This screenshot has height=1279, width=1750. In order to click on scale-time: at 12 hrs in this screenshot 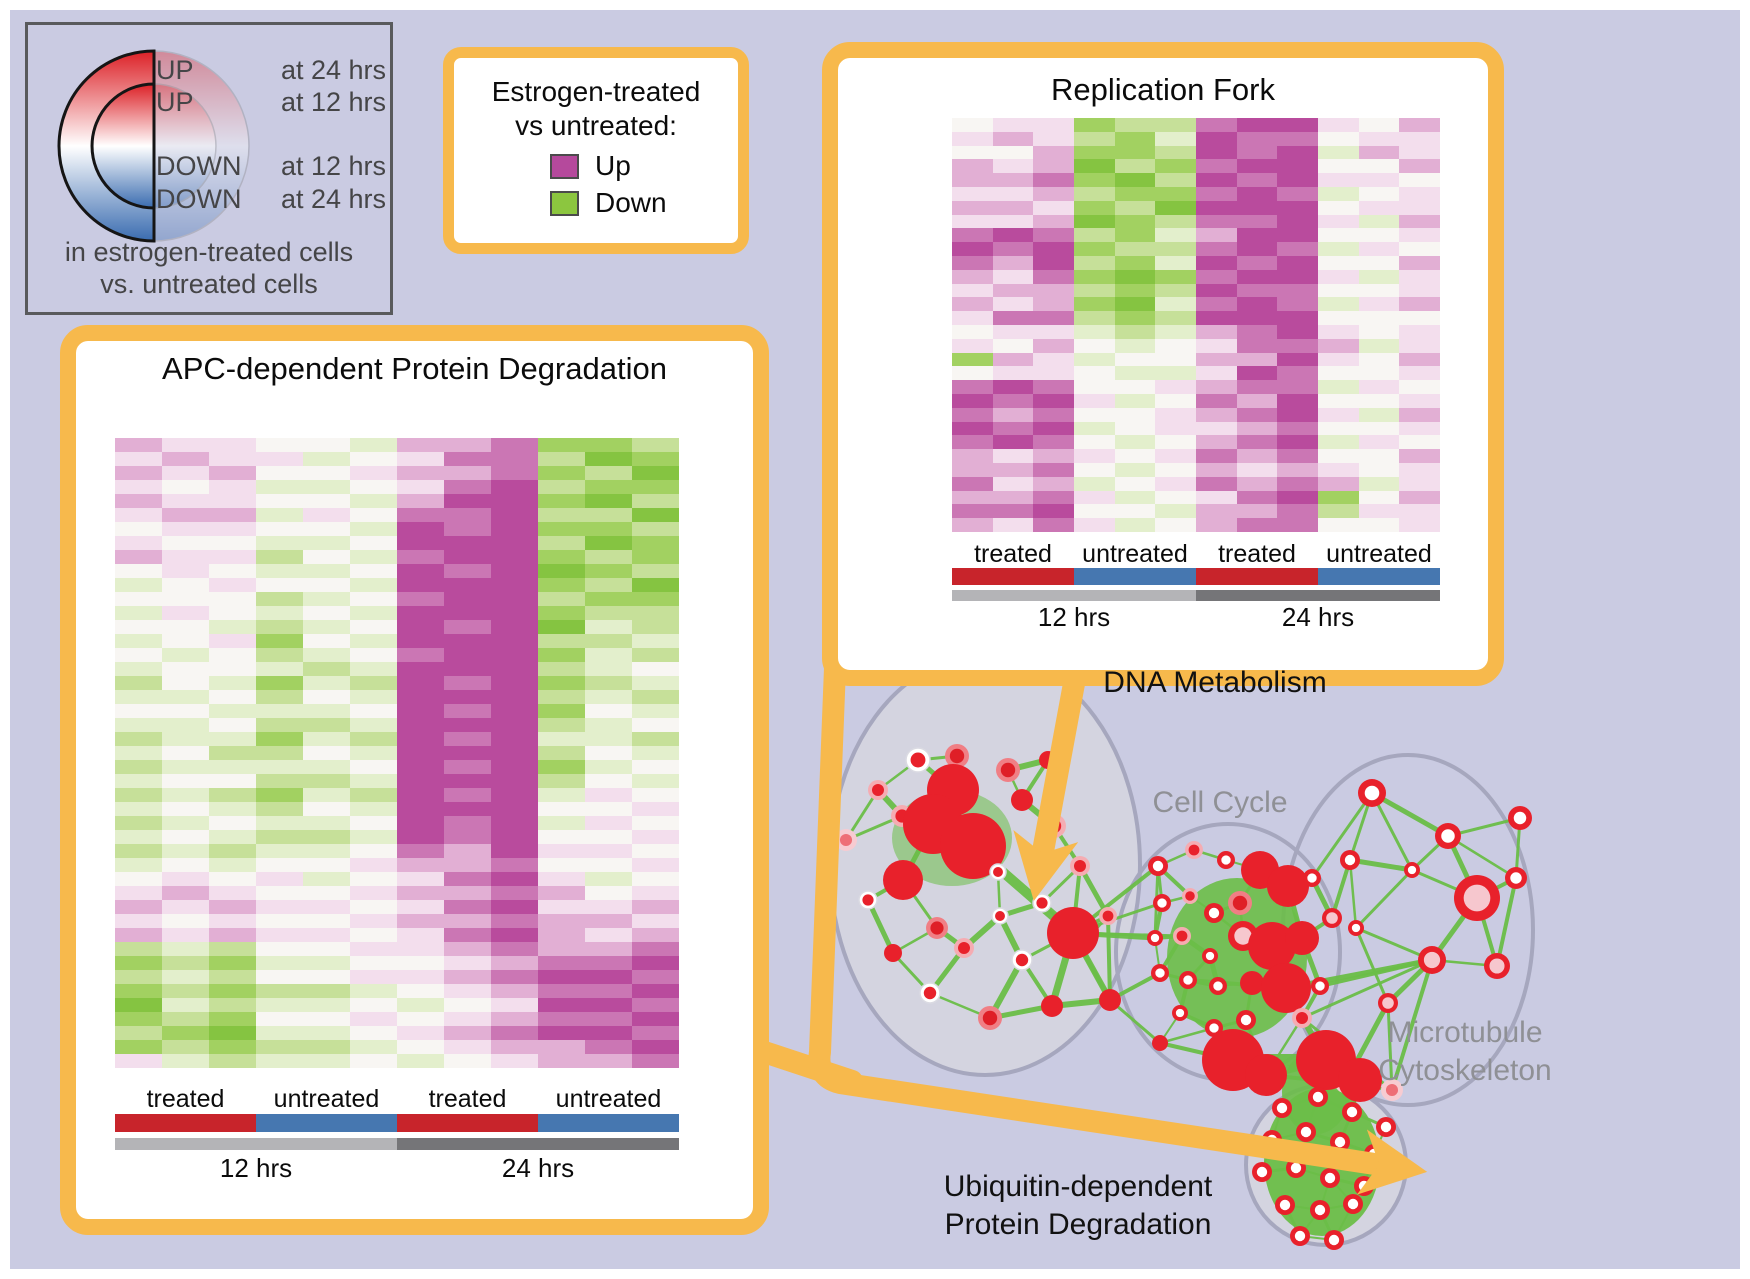, I will do `click(333, 102)`.